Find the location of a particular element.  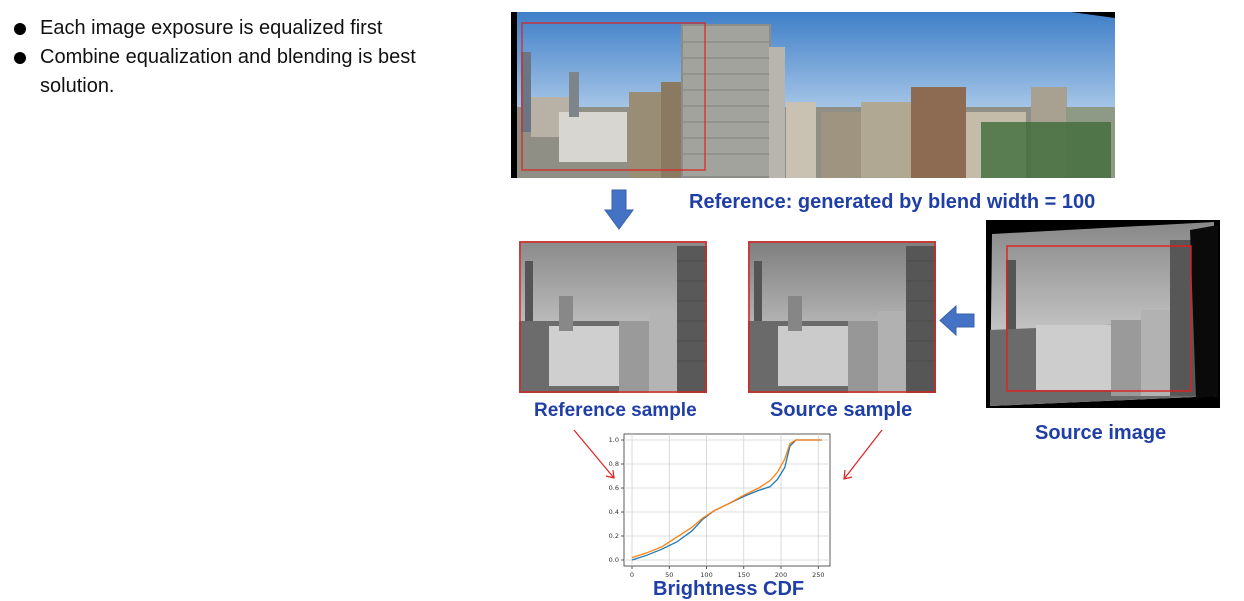

reference-sample-image is located at coordinates (613, 317).